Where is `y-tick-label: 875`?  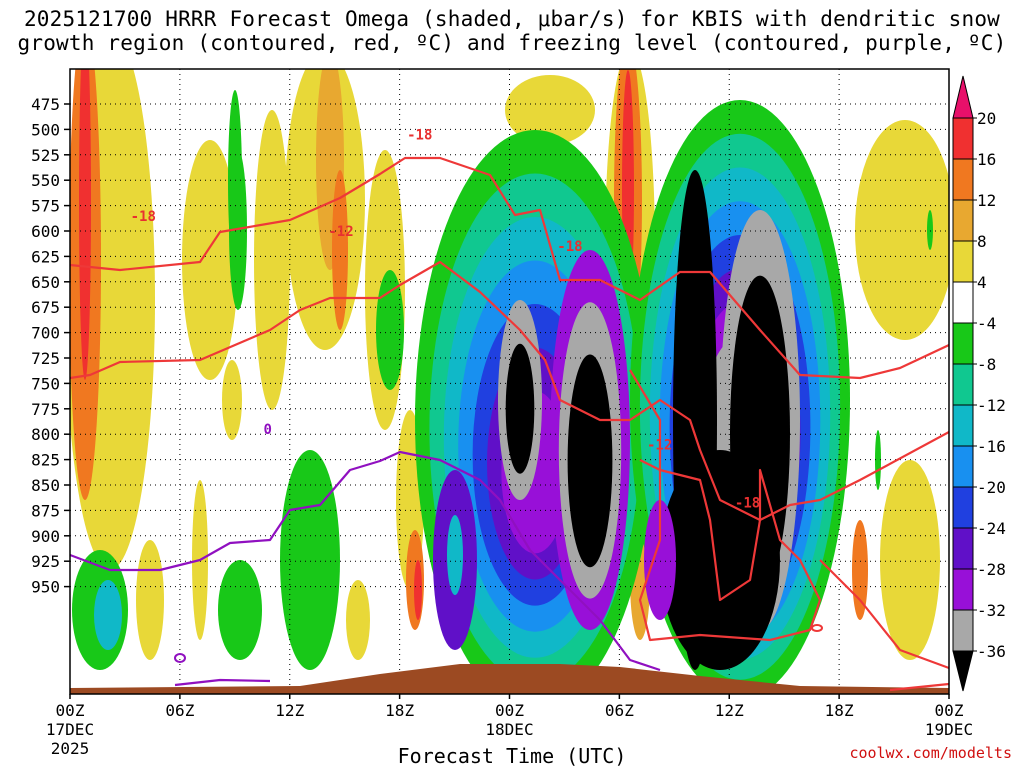 y-tick-label: 875 is located at coordinates (45, 510).